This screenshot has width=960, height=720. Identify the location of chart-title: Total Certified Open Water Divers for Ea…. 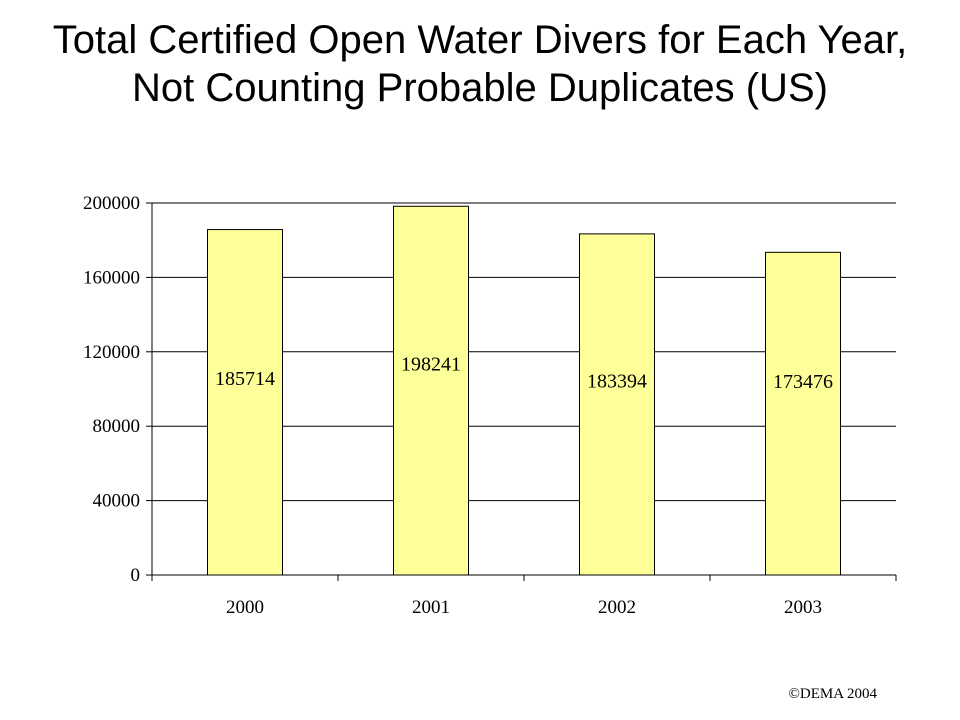
(480, 64).